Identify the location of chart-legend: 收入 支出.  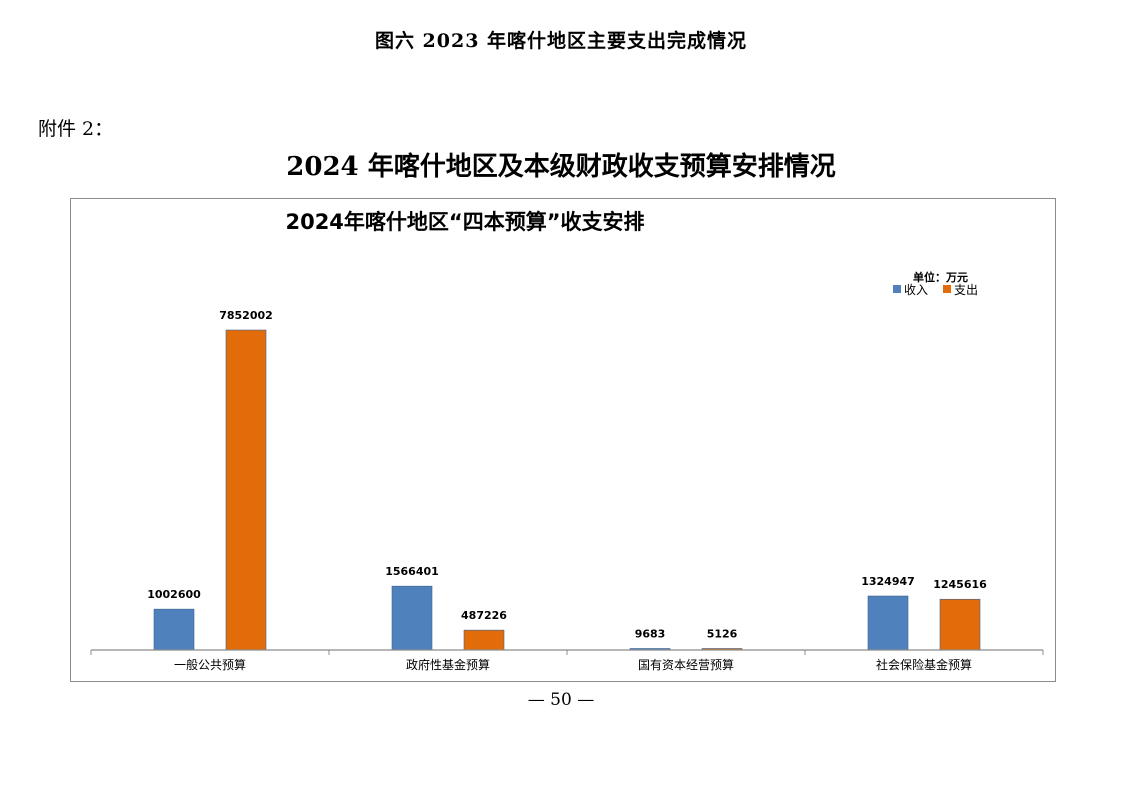
(935, 290).